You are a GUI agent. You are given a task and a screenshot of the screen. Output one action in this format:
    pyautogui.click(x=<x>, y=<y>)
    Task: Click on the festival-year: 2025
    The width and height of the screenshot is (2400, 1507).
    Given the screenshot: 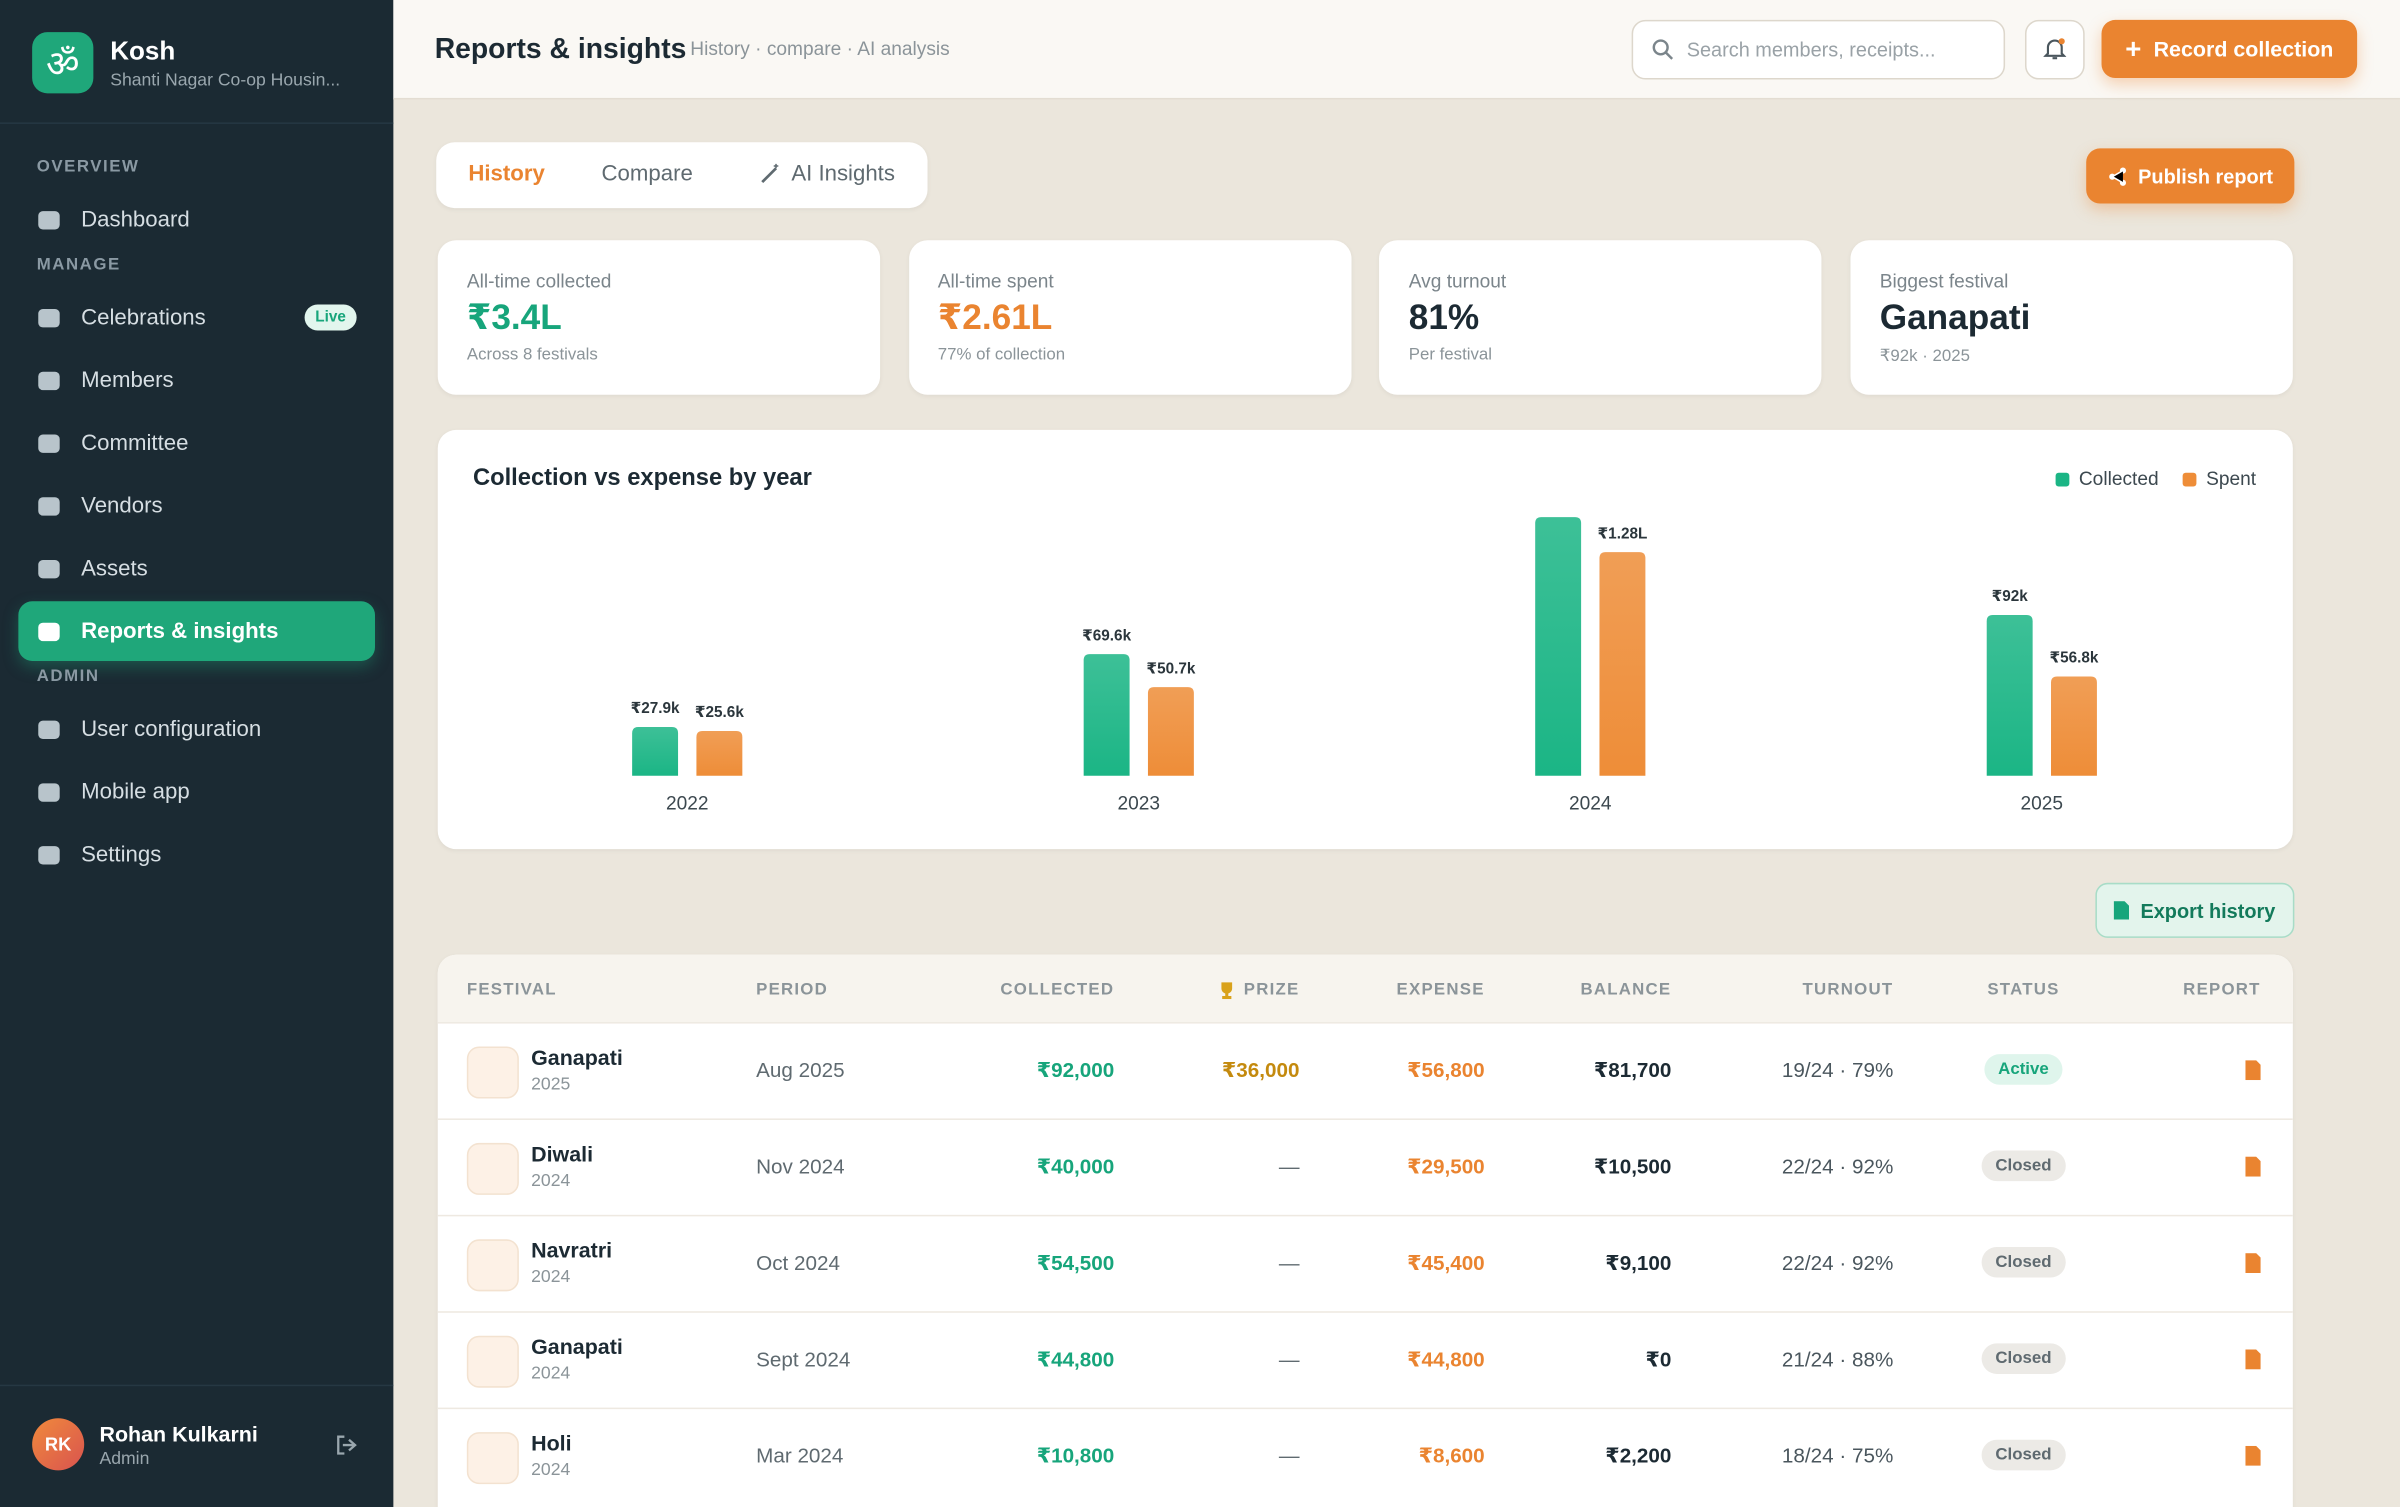 What is the action you would take?
    pyautogui.click(x=551, y=1084)
    